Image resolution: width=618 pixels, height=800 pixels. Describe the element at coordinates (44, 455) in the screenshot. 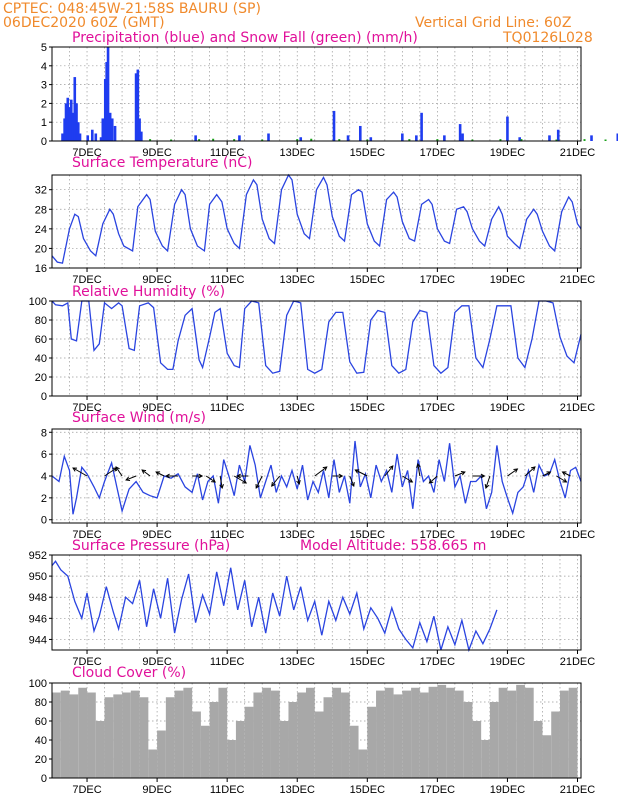

I see `y-tick-label: 6` at that location.